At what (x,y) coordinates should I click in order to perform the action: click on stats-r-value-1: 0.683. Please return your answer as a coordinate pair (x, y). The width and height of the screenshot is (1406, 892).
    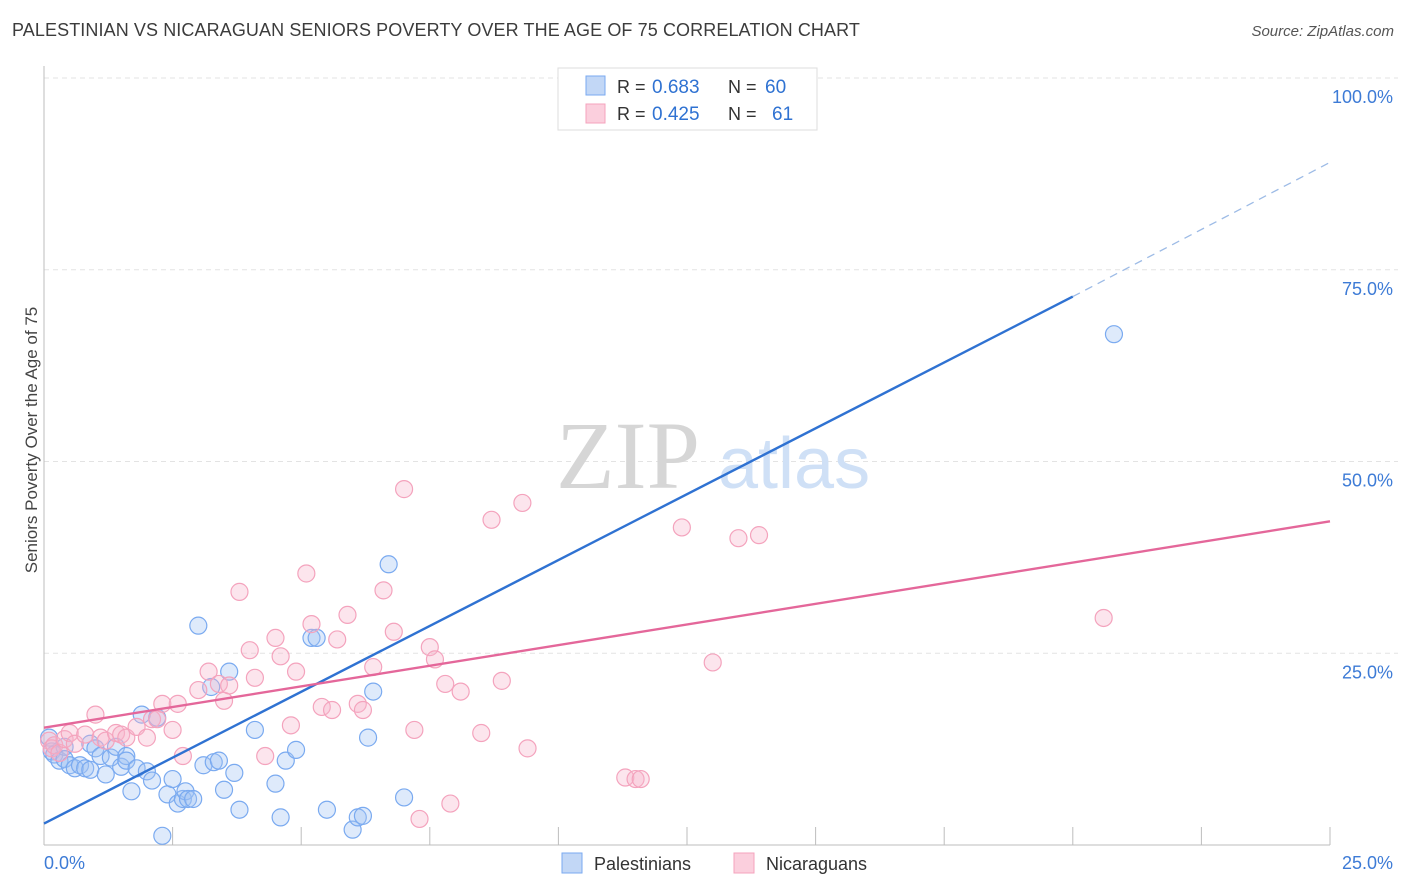
    Looking at the image, I should click on (676, 87).